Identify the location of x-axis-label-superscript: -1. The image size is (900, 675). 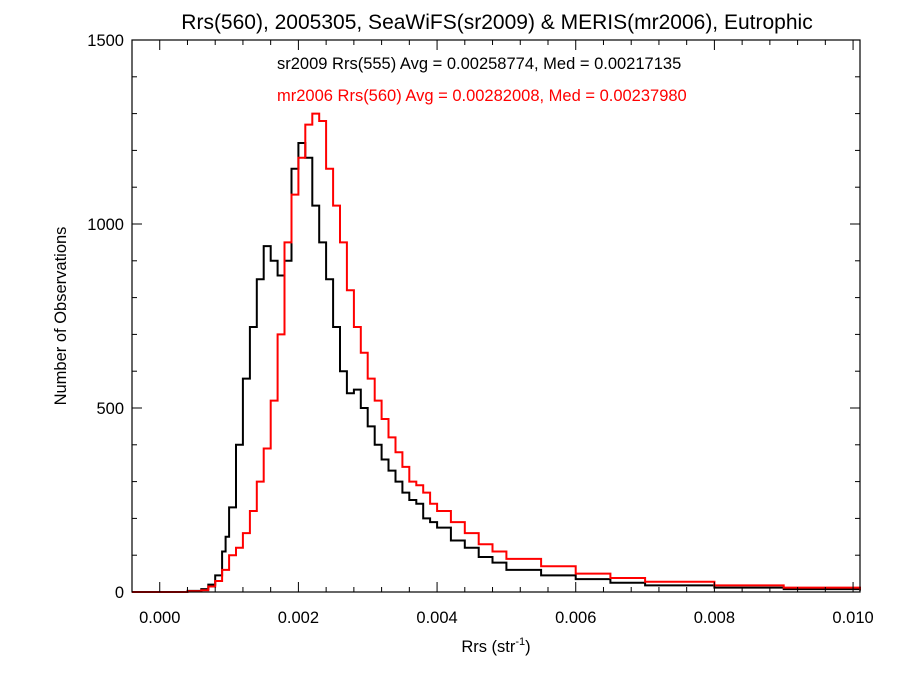
(520, 642).